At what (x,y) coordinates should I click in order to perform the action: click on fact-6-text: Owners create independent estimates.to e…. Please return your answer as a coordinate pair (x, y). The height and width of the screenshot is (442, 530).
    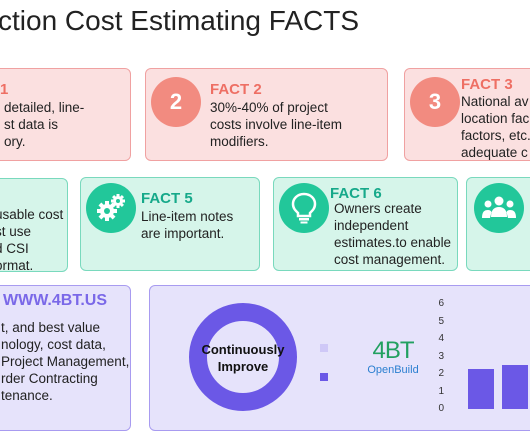
    Looking at the image, I should click on (393, 234).